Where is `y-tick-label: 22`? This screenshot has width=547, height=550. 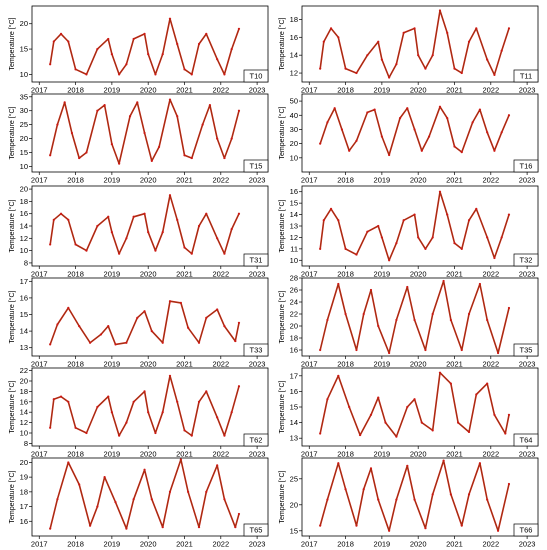
y-tick-label: 22 is located at coordinates (294, 314).